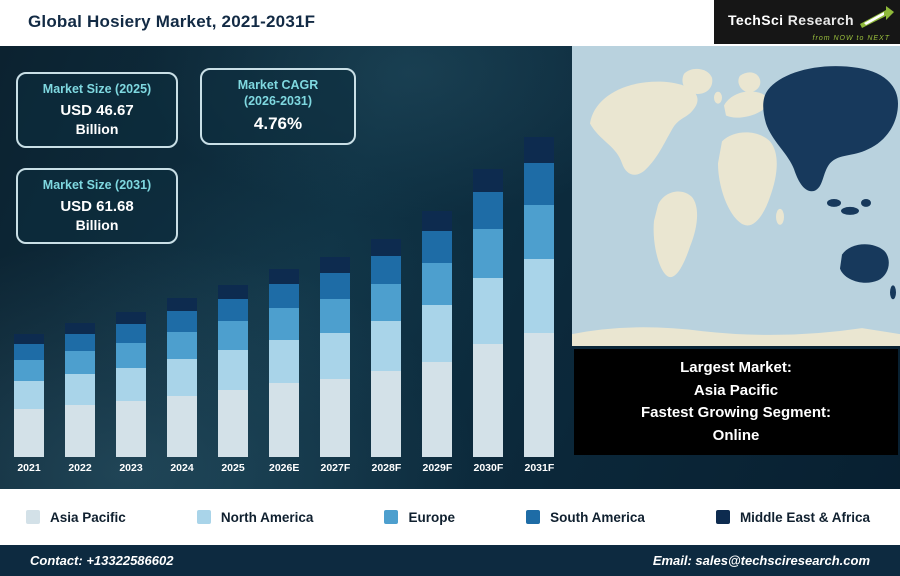 The height and width of the screenshot is (576, 900). Describe the element at coordinates (756, 19) in the screenshot. I see `logo-part1: TechSci` at that location.